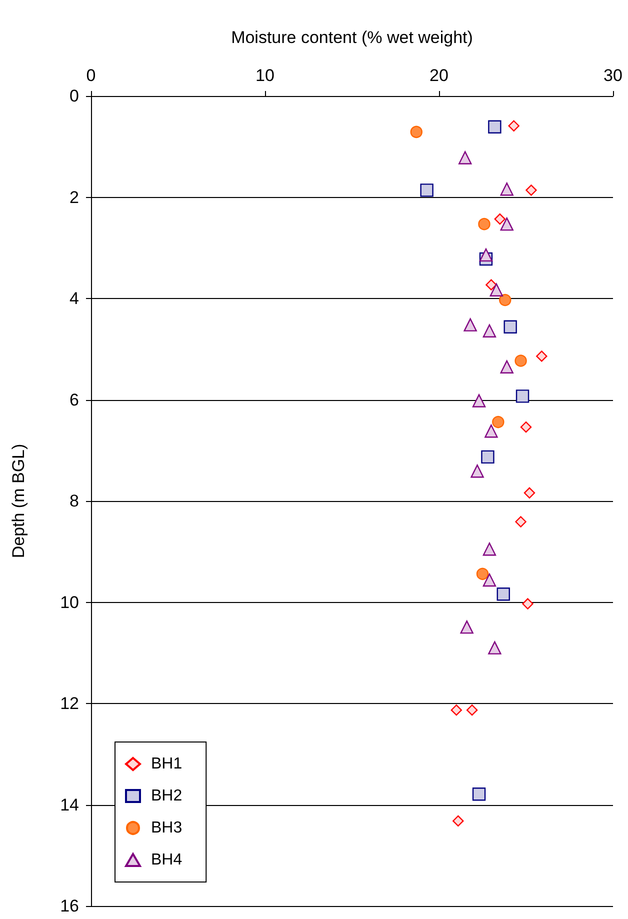 This screenshot has height=919, width=628. What do you see at coordinates (166, 796) in the screenshot?
I see `legend-label: BH2` at bounding box center [166, 796].